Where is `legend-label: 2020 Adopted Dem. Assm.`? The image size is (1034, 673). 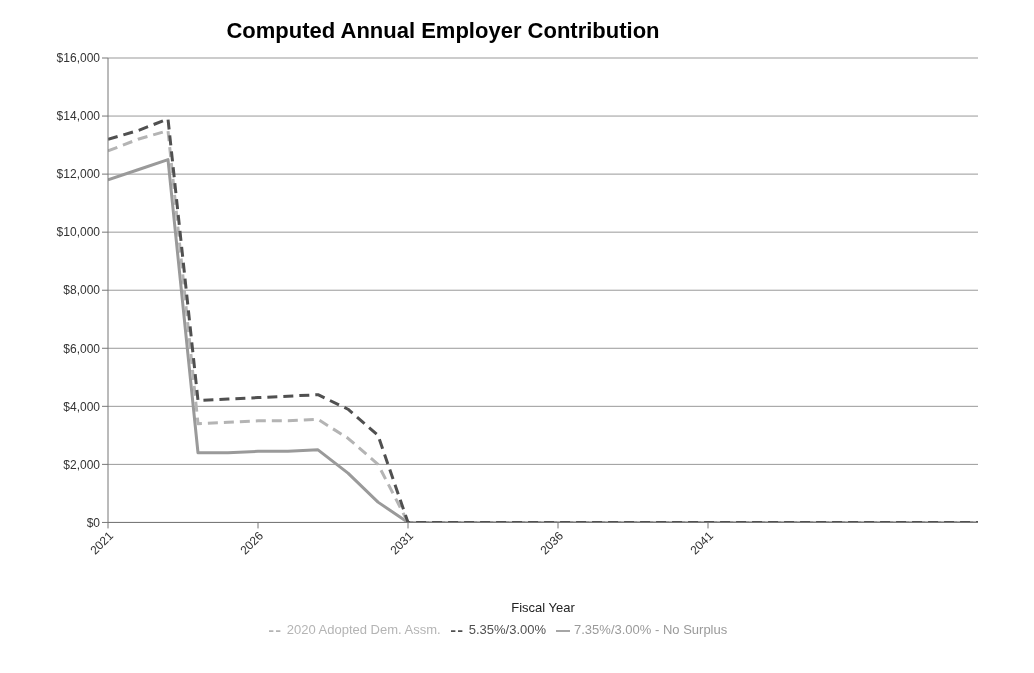 legend-label: 2020 Adopted Dem. Assm. is located at coordinates (363, 630).